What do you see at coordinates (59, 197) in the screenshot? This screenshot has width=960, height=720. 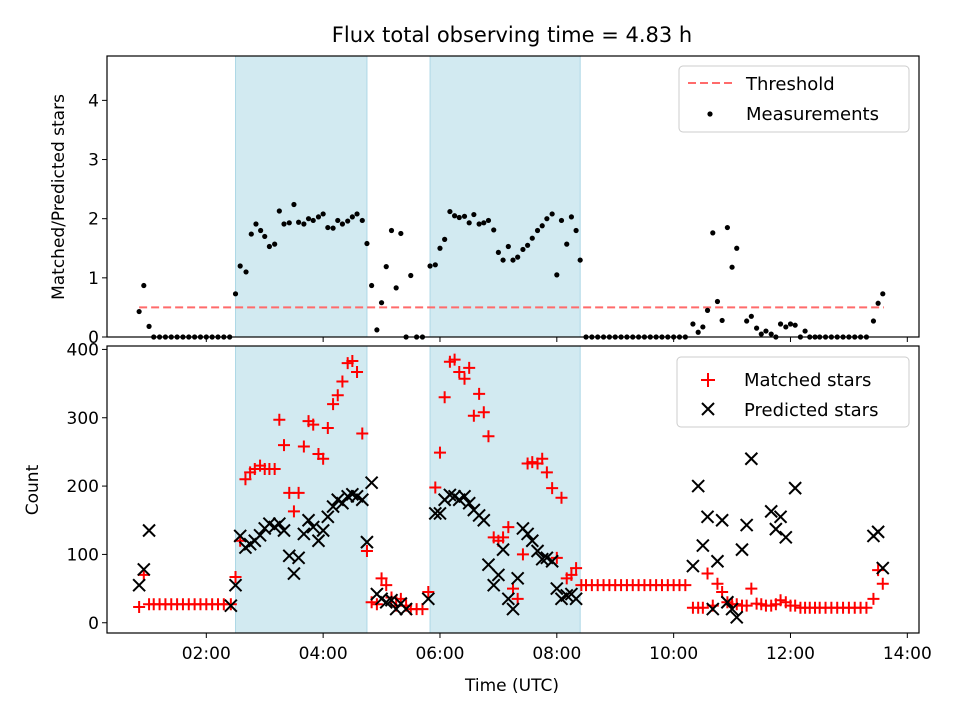 I see `ratio-y-label: Matched/Predicted stars` at bounding box center [59, 197].